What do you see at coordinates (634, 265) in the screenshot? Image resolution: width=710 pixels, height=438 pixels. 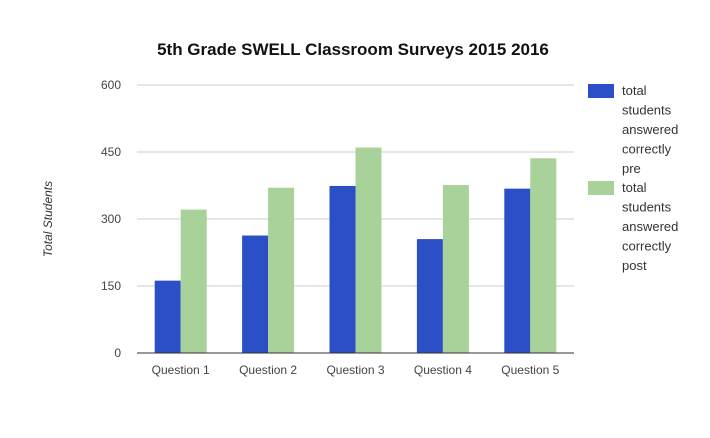 I see `legend-label: post` at bounding box center [634, 265].